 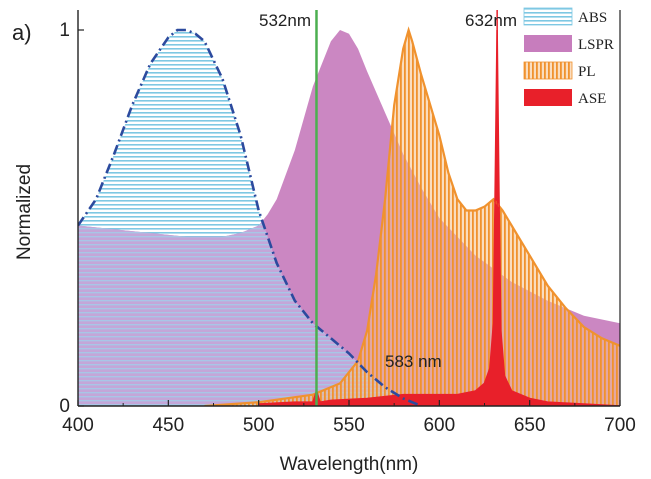 I want to click on legend: ABS LSPR PL ASE, so click(x=568, y=57).